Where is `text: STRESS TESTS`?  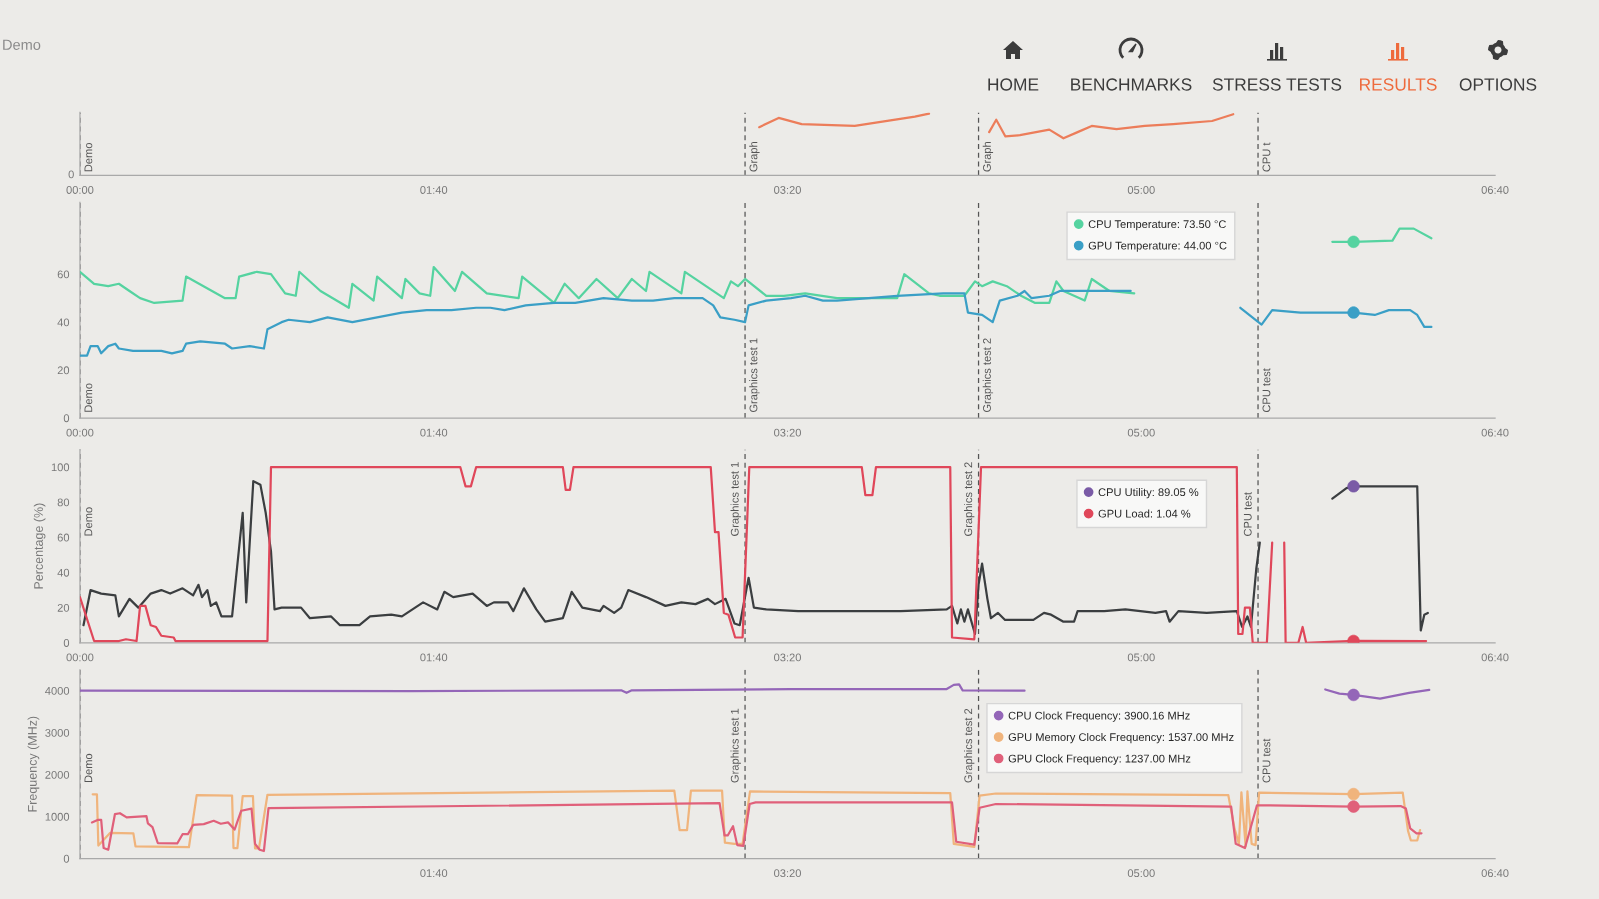 text: STRESS TESTS is located at coordinates (1277, 84).